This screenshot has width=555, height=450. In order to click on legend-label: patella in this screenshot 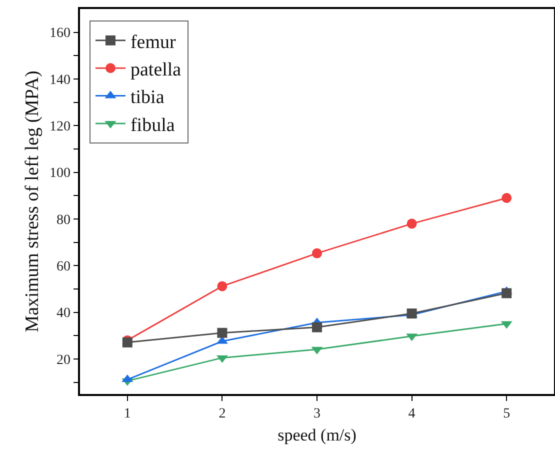, I will do `click(156, 70)`.